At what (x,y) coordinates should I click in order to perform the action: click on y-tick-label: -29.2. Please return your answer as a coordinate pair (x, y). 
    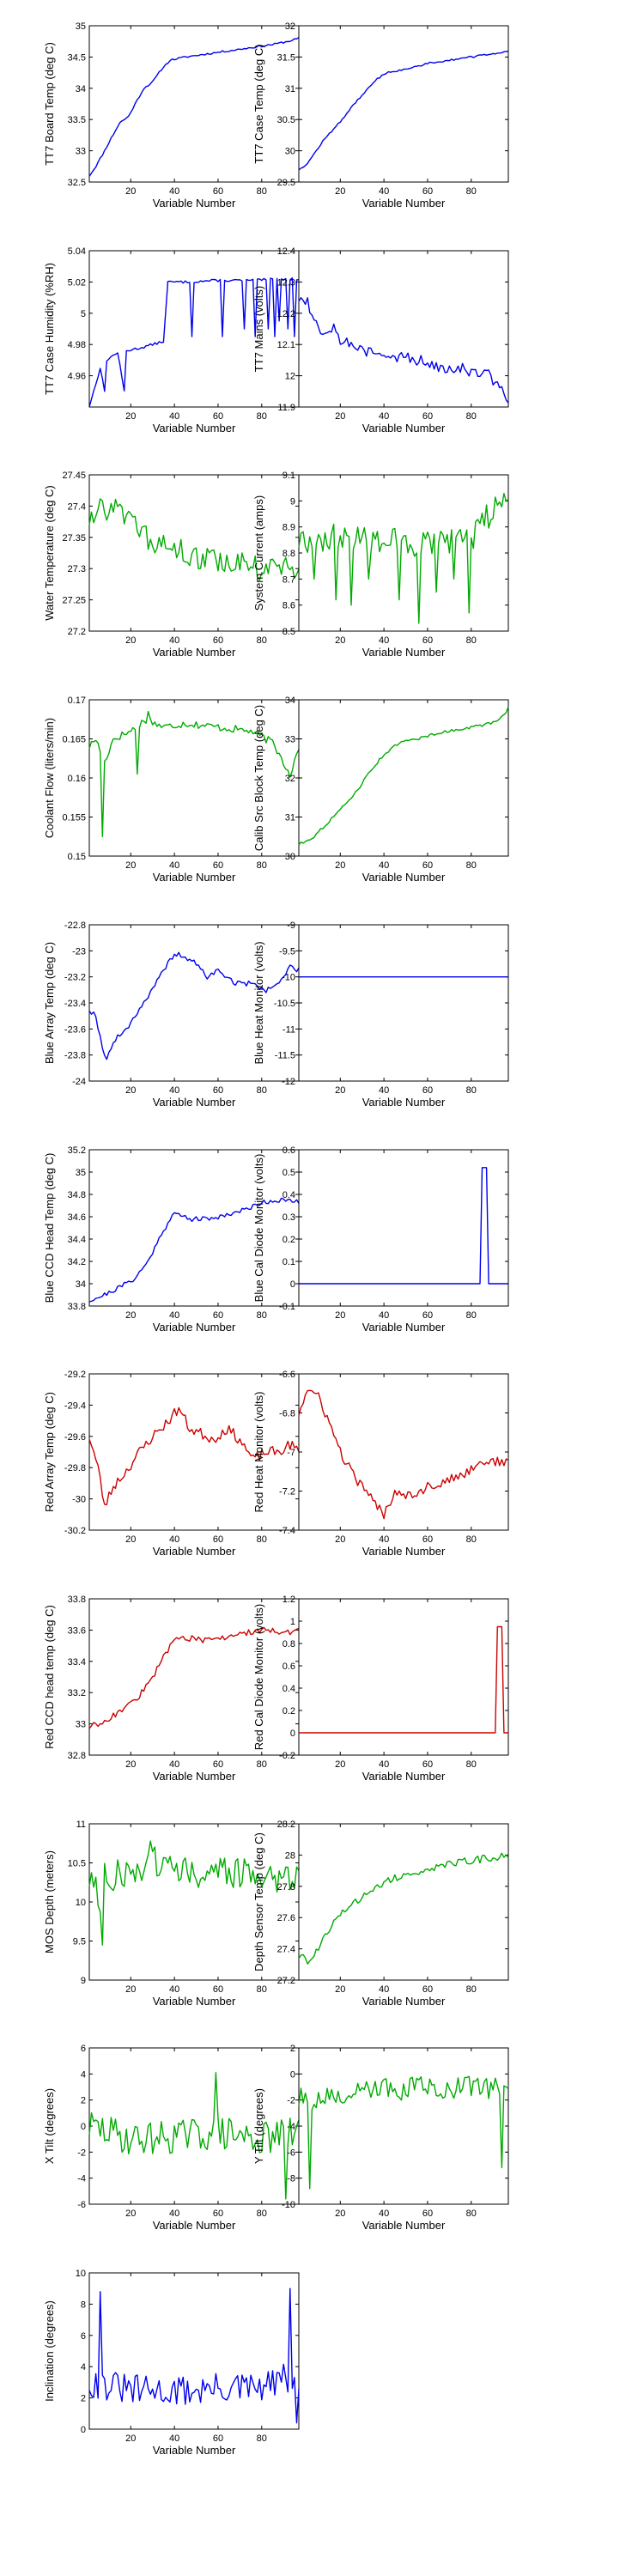
    Looking at the image, I should click on (75, 1375).